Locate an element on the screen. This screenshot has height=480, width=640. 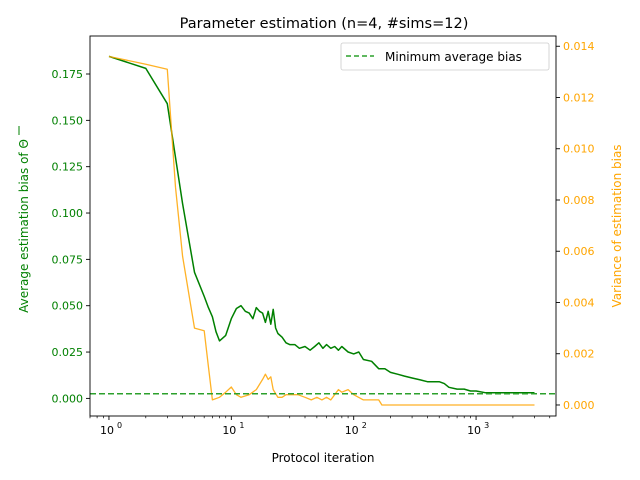
y-right-tick-label: 0.014 is located at coordinates (579, 46).